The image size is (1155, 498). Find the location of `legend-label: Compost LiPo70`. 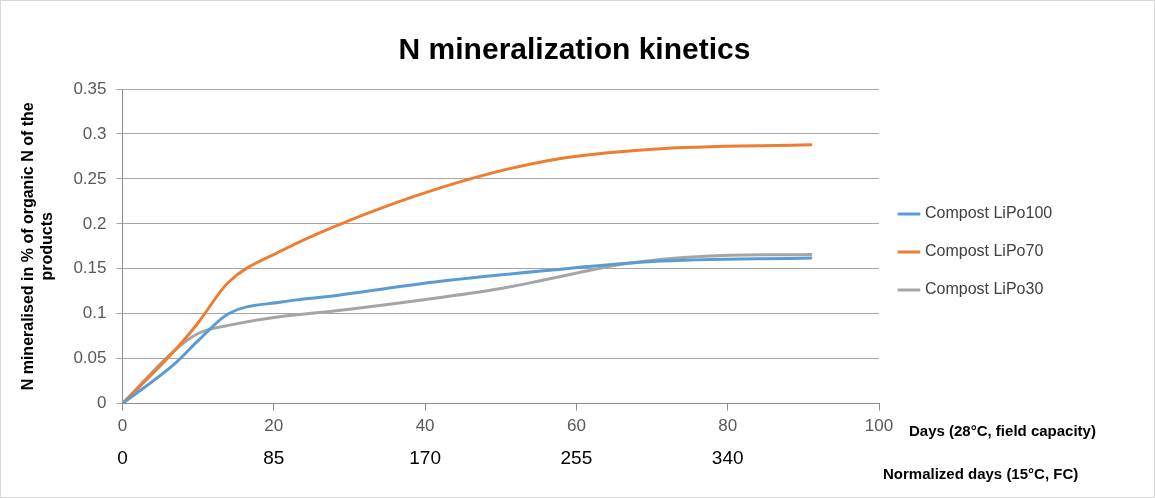

legend-label: Compost LiPo70 is located at coordinates (984, 251).